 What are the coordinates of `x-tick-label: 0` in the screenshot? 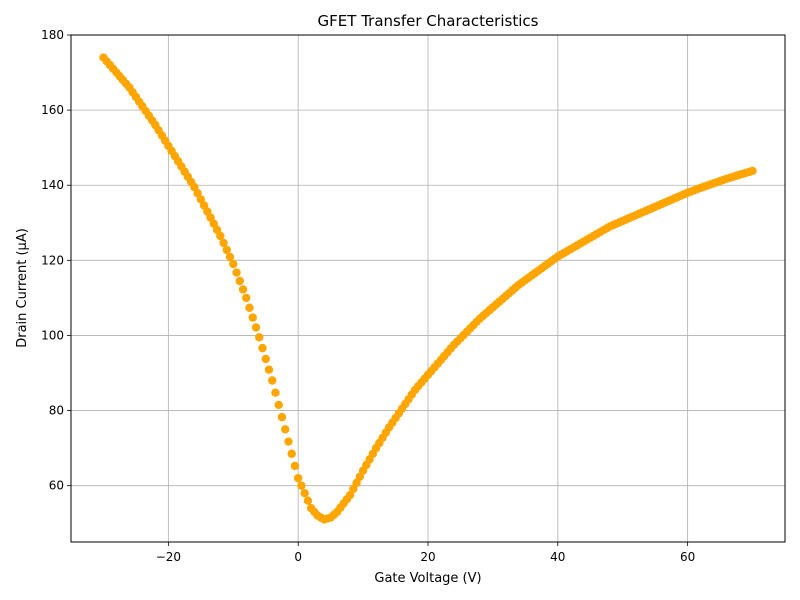 It's located at (298, 557).